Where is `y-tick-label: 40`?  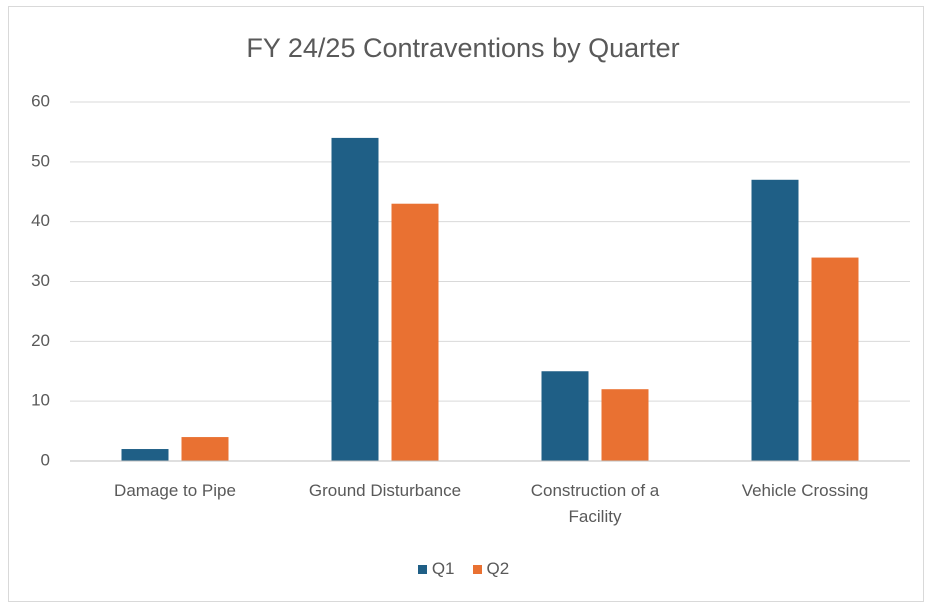
y-tick-label: 40 is located at coordinates (40, 220).